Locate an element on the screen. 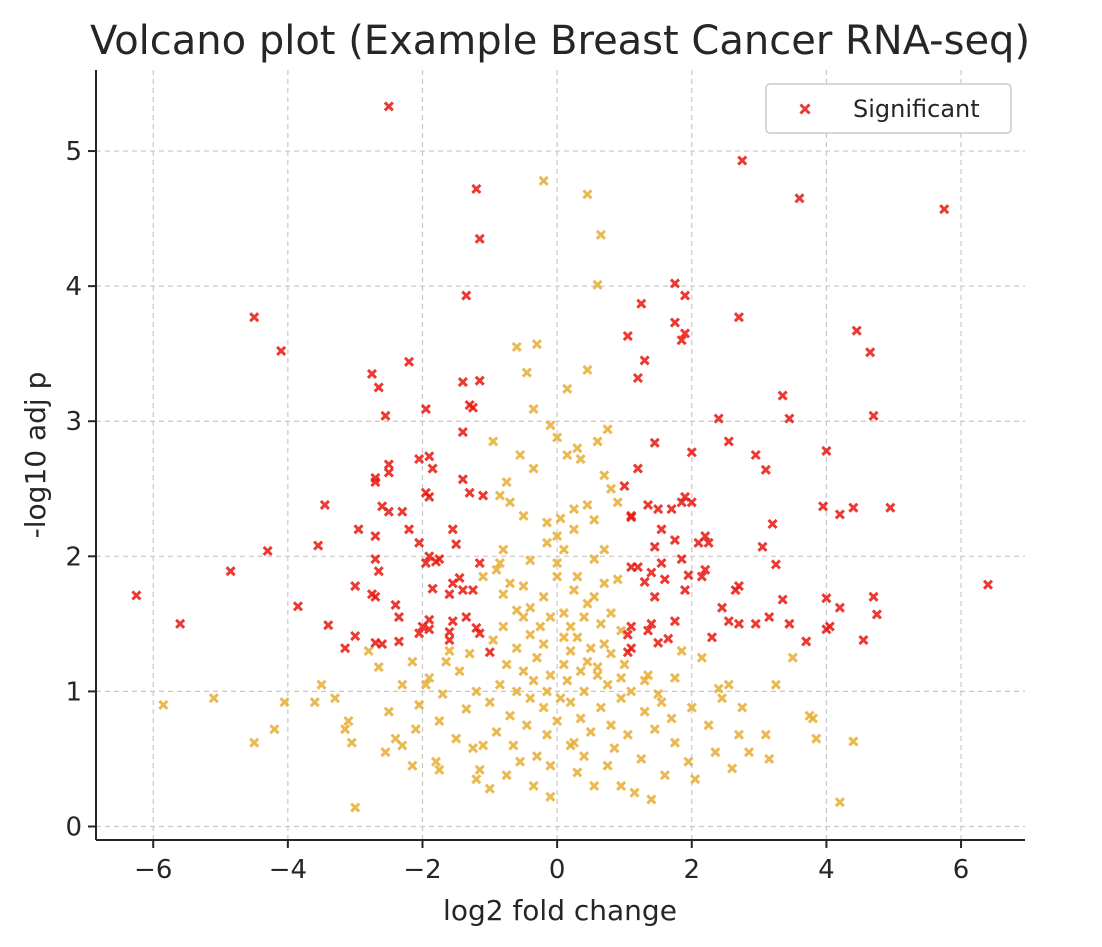 The image size is (1102, 947). y-tick-label: 1 is located at coordinates (73, 692).